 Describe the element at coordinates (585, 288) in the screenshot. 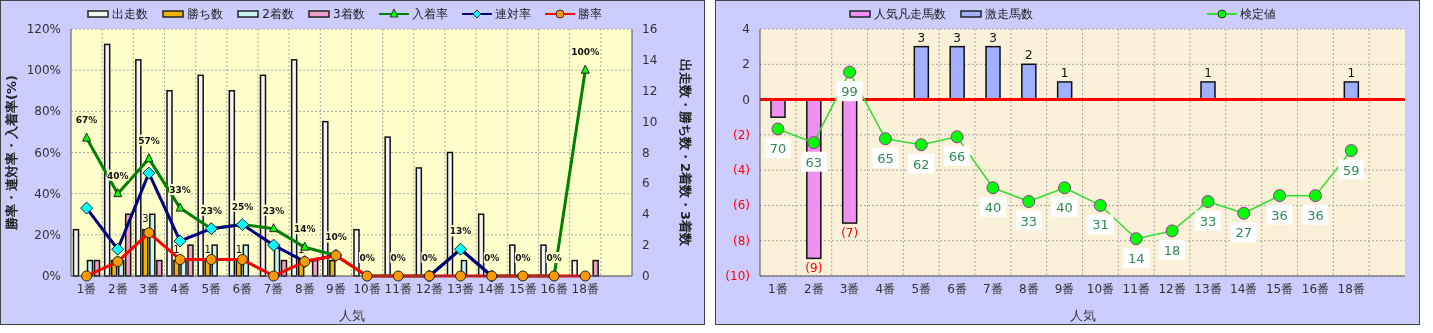

I see `x-tick-label: 18番` at that location.